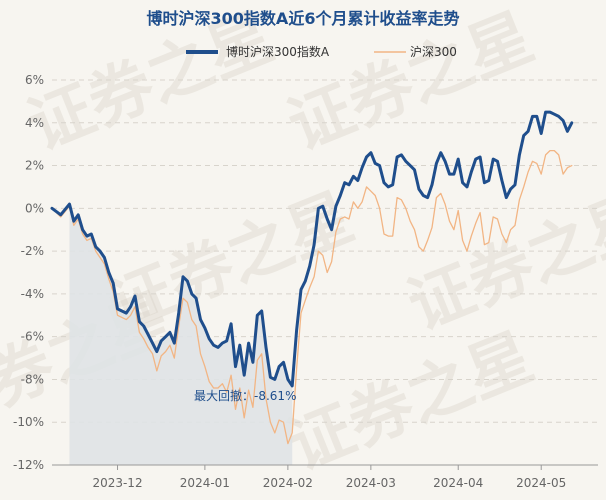 The width and height of the screenshot is (606, 500). Describe the element at coordinates (32, 379) in the screenshot. I see `y-tick-label: -8%` at that location.